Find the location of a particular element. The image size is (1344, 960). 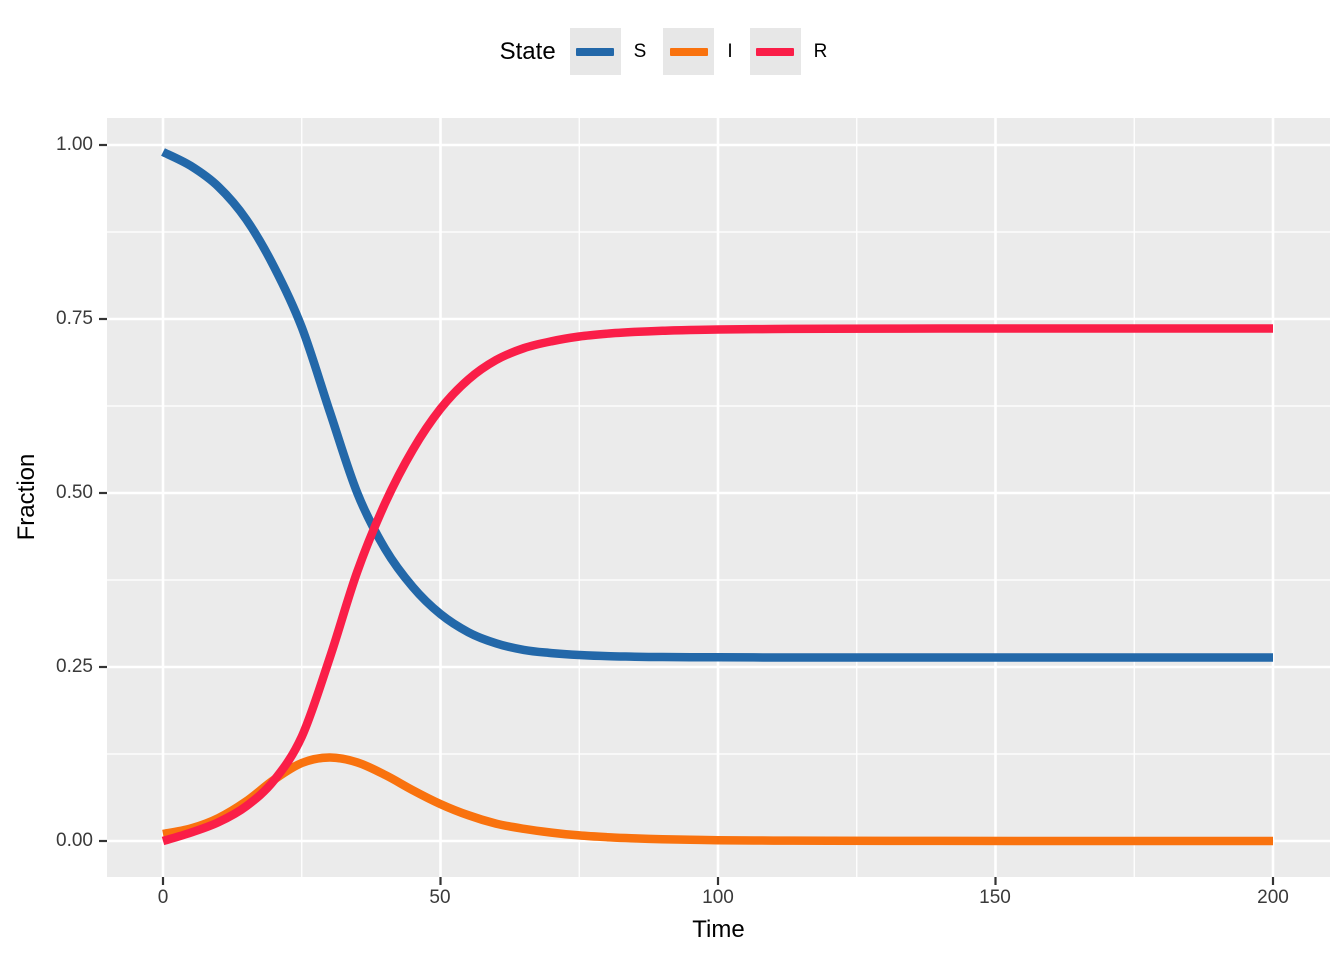

legend-label-r: R is located at coordinates (820, 51).